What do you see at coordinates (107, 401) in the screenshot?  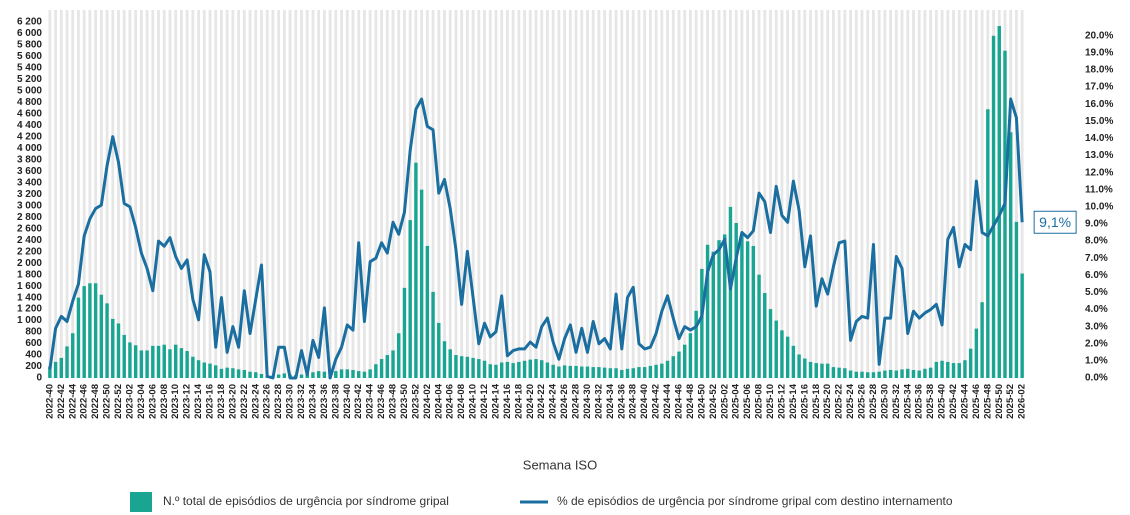 I see `x-tick-label: 2022-50` at bounding box center [107, 401].